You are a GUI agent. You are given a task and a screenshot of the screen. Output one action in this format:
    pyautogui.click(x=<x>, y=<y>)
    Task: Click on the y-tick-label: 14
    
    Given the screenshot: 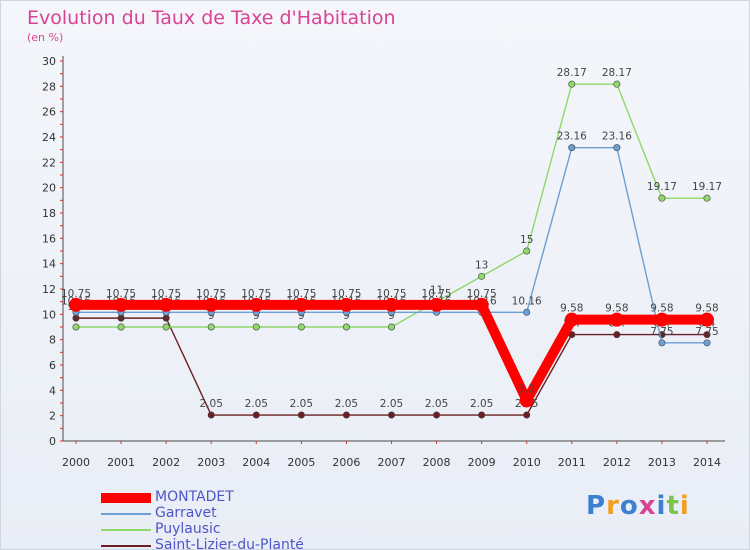 What is the action you would take?
    pyautogui.click(x=49, y=264)
    